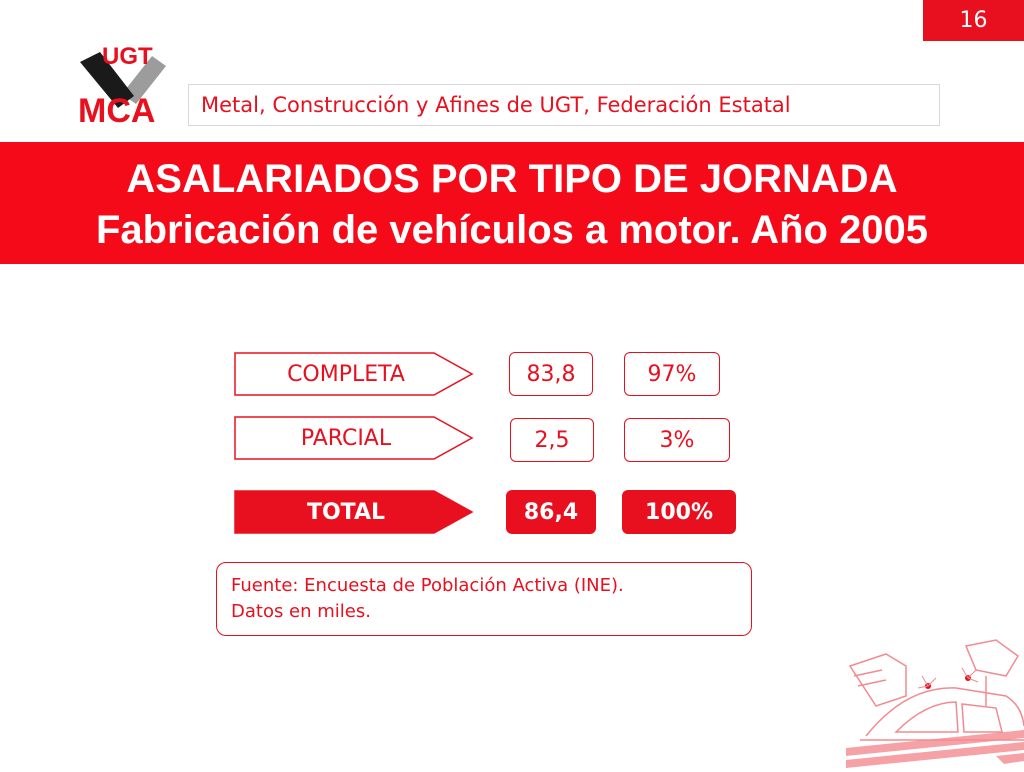 This screenshot has height=772, width=1024. Describe the element at coordinates (552, 440) in the screenshot. I see `value-parcial: 2,5` at that location.